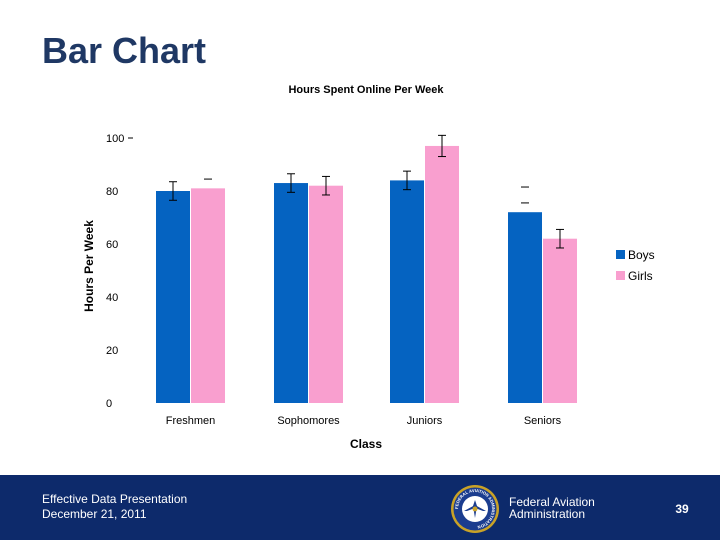 Image resolution: width=720 pixels, height=540 pixels. What do you see at coordinates (119, 271) in the screenshot?
I see `y-axis-ticks: 0 20 40 60 80 100` at bounding box center [119, 271].